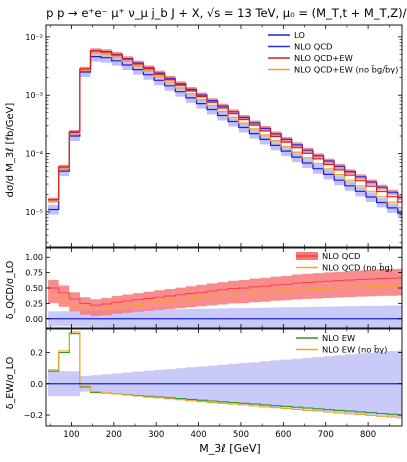  What do you see at coordinates (299, 35) in the screenshot?
I see `legend-label: LO` at bounding box center [299, 35].